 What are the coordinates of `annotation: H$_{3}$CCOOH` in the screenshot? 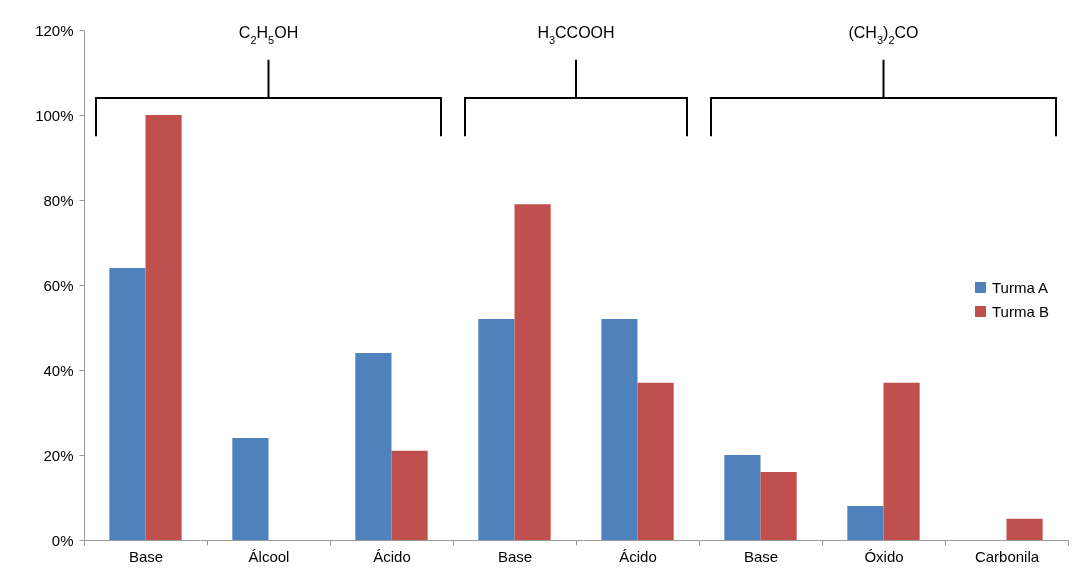 It's located at (576, 35).